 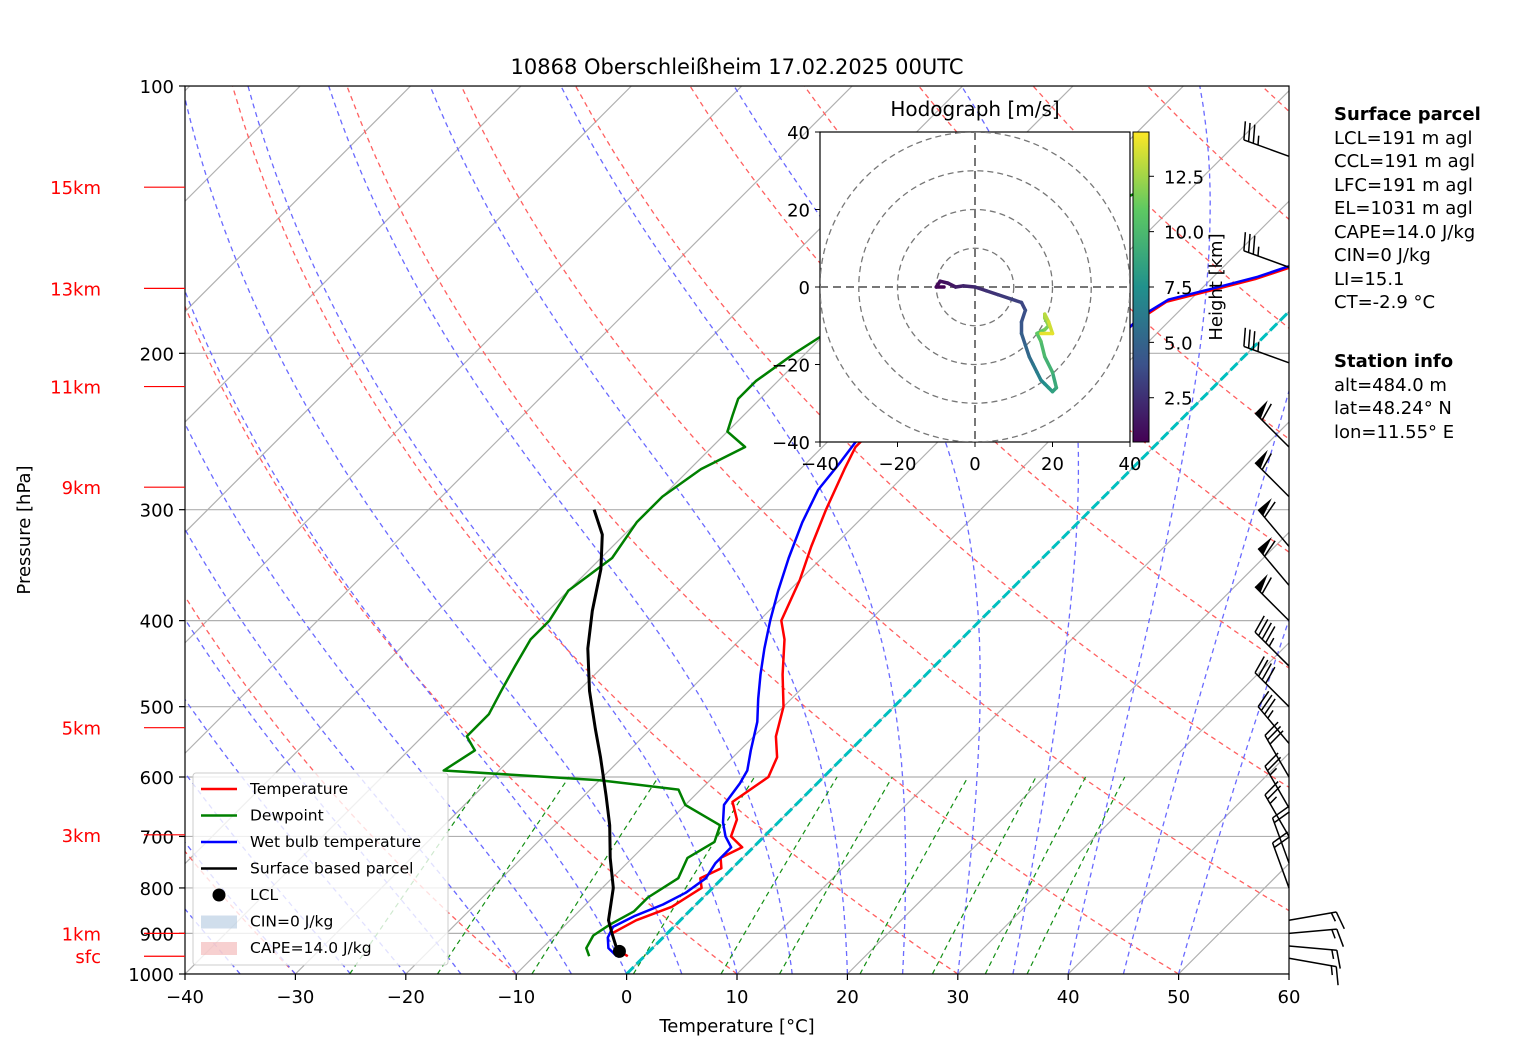 What do you see at coordinates (804, 288) in the screenshot?
I see `hodograph-y-tick-label: 0` at bounding box center [804, 288].